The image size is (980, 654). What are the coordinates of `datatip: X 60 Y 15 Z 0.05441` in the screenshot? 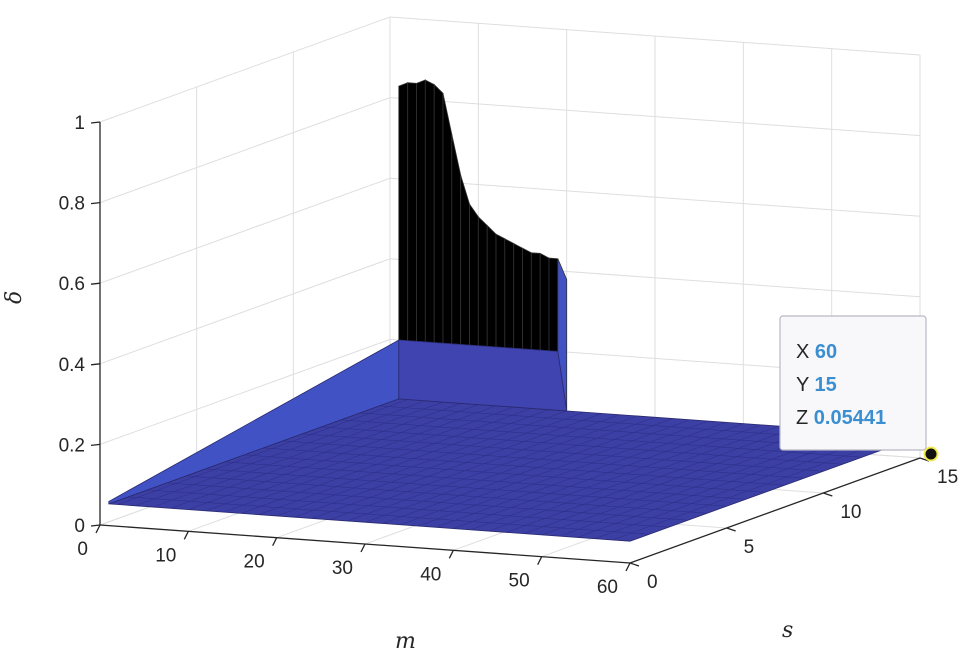 It's located at (859, 388).